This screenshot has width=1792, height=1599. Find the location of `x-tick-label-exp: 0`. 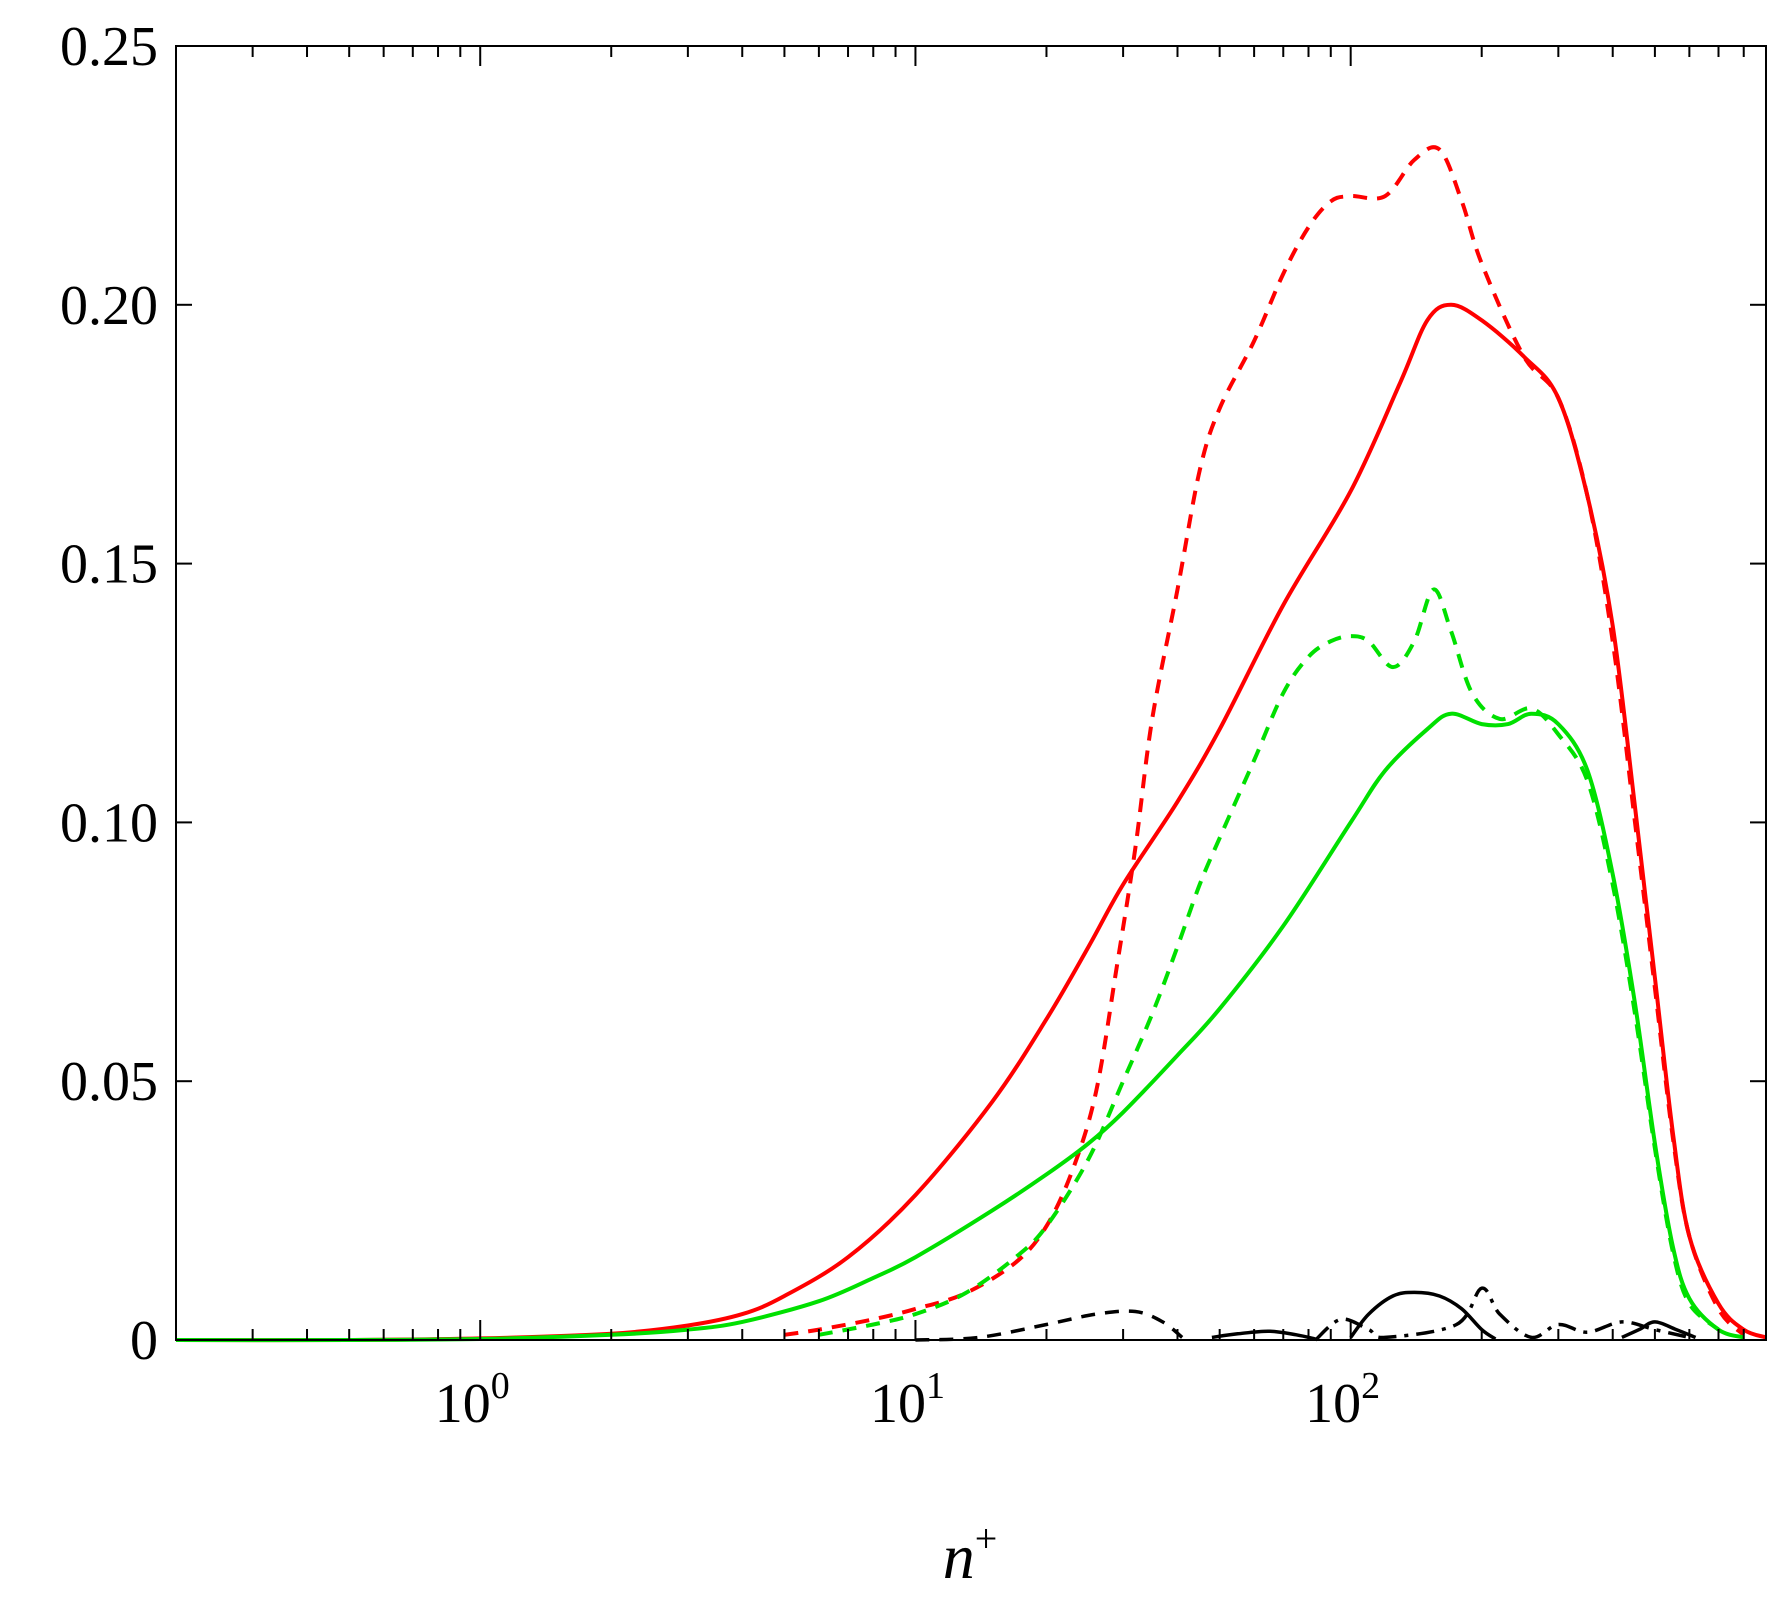

x-tick-label-exp: 0 is located at coordinates (500, 1386).